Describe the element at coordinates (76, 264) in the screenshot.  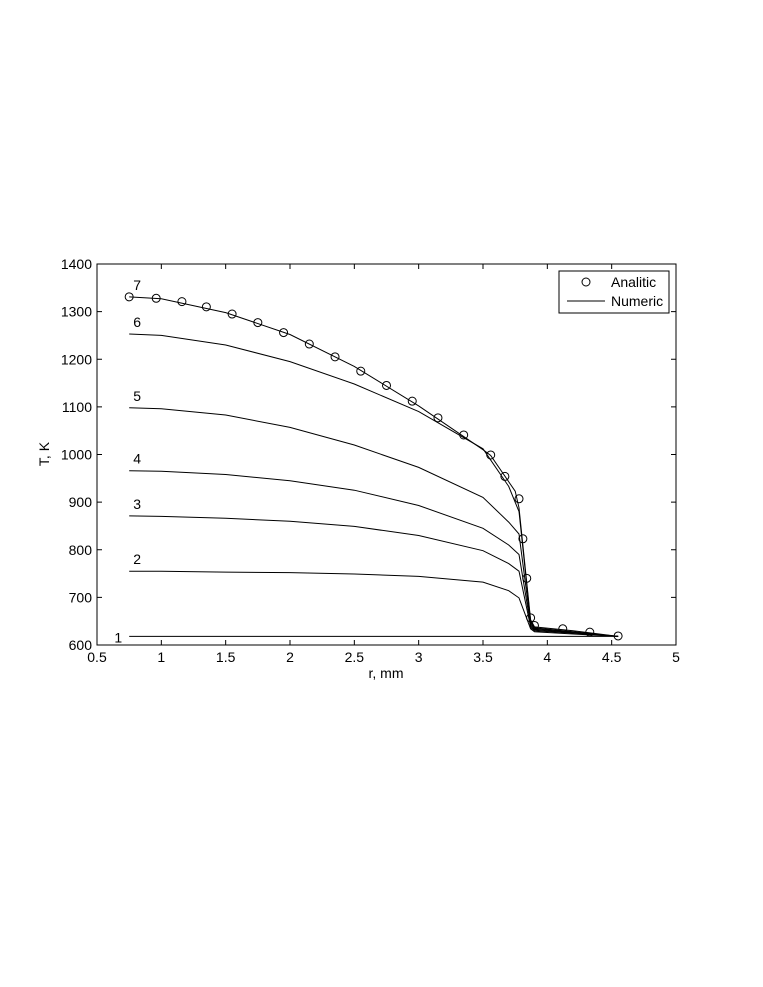
I see `y-tick-label: 1400` at that location.